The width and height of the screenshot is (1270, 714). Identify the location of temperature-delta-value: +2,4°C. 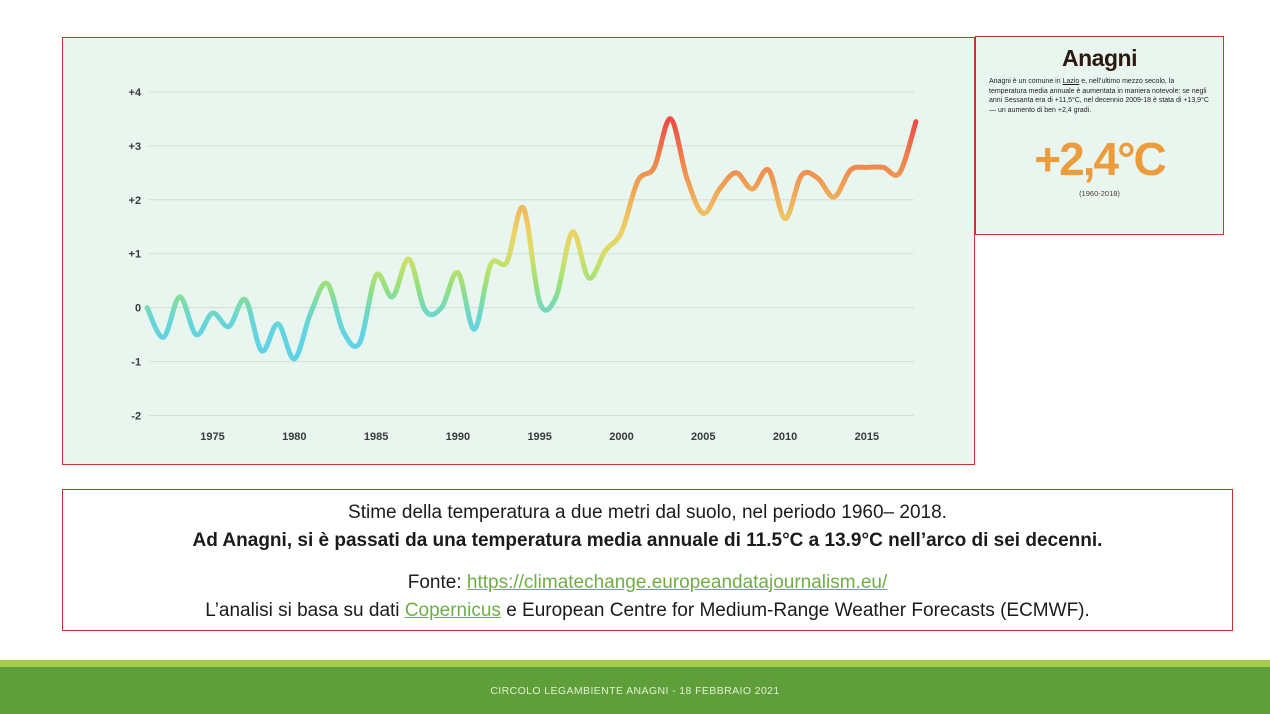
(1100, 159).